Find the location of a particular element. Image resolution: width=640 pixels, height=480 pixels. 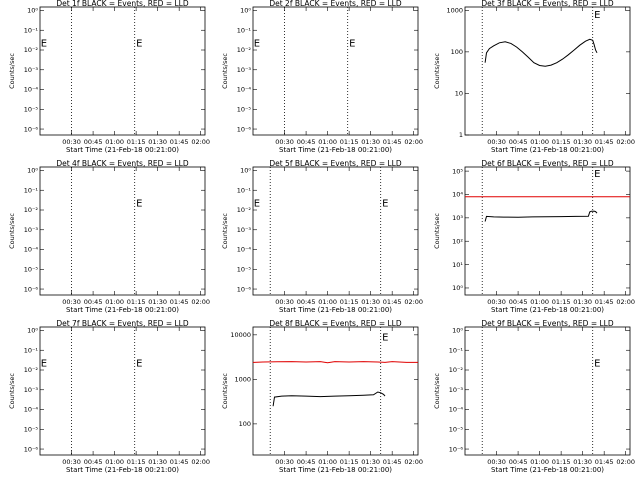

y-tick-label: 10⁵ is located at coordinates (457, 171).